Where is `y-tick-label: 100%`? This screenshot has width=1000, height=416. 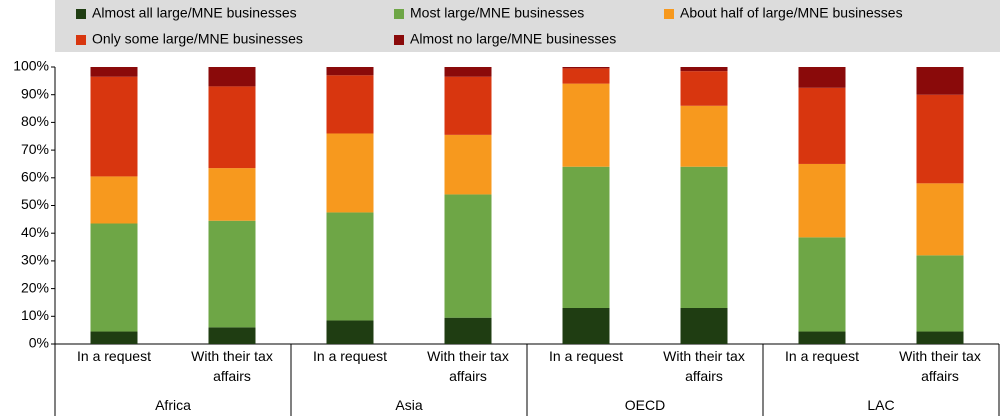
y-tick-label: 100% is located at coordinates (31, 66).